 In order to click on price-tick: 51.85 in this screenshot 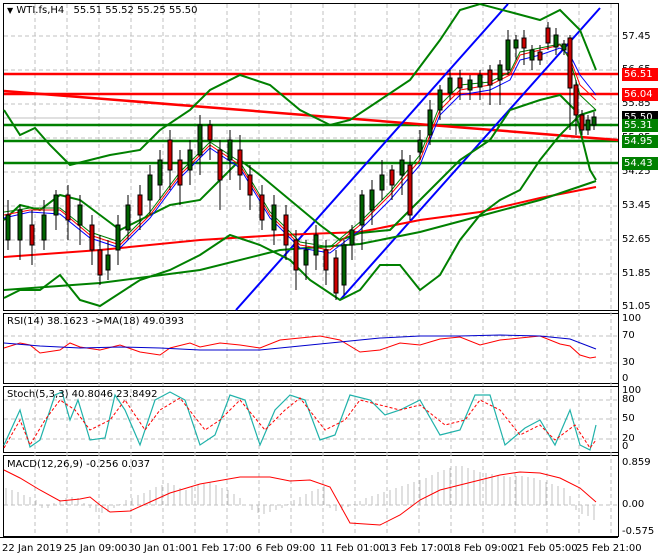, I will do `click(636, 273)`.